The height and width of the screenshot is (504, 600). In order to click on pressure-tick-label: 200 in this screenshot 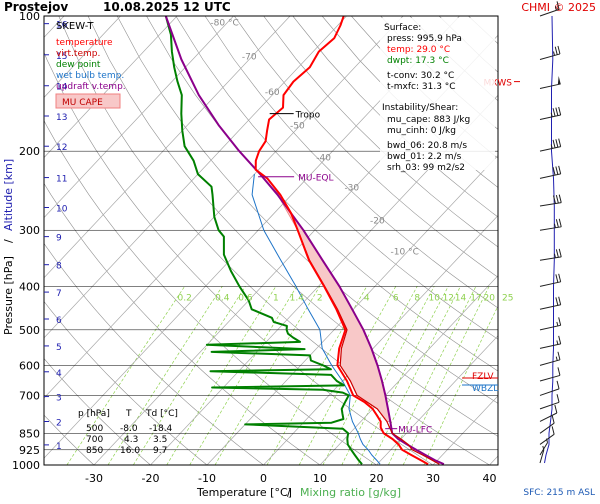, I will do `click(29, 151)`.